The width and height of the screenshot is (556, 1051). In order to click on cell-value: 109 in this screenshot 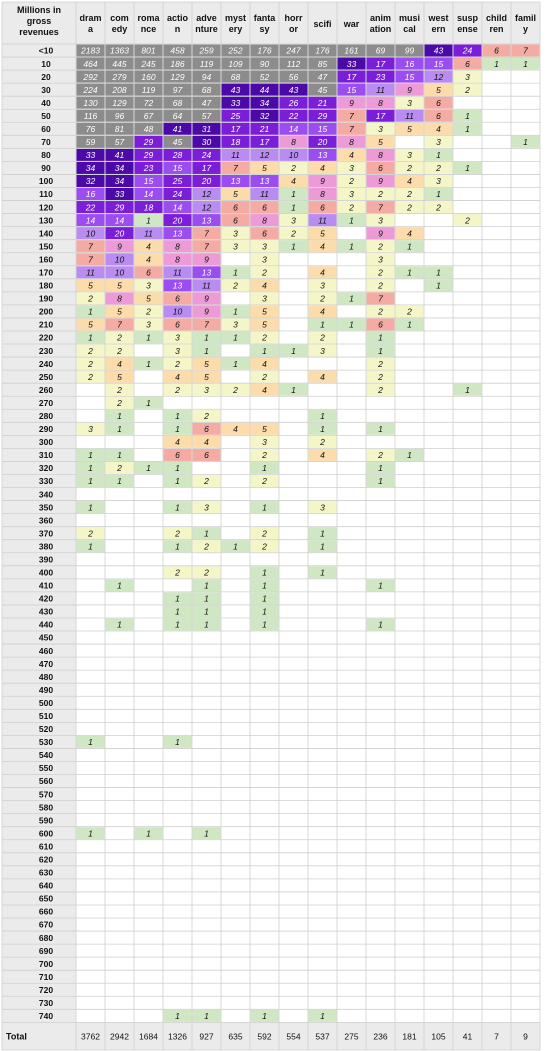, I will do `click(235, 64)`.